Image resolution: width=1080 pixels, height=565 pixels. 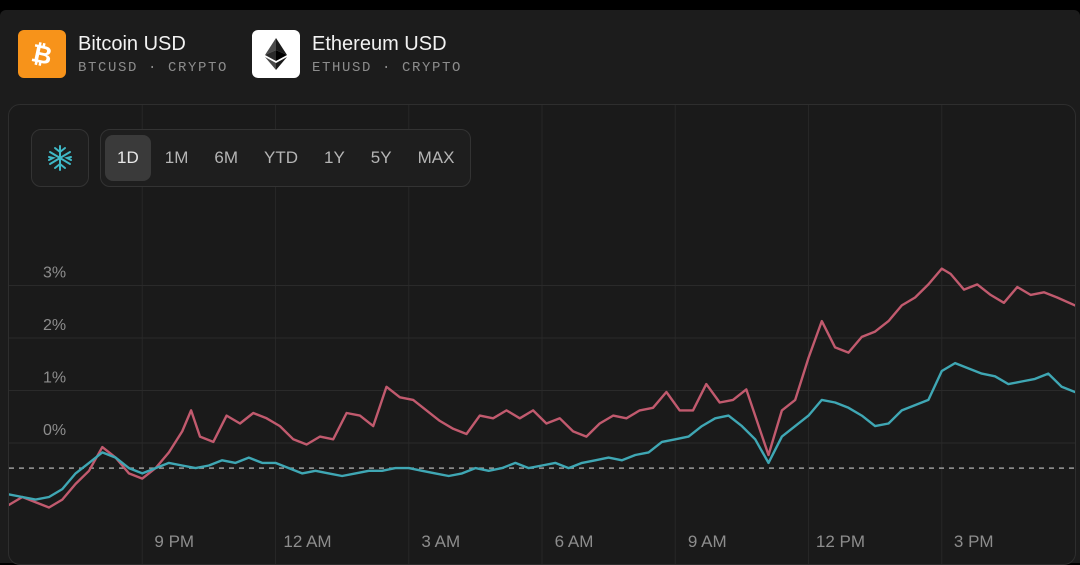 What do you see at coordinates (226, 157) in the screenshot?
I see `range-6m: 6M` at bounding box center [226, 157].